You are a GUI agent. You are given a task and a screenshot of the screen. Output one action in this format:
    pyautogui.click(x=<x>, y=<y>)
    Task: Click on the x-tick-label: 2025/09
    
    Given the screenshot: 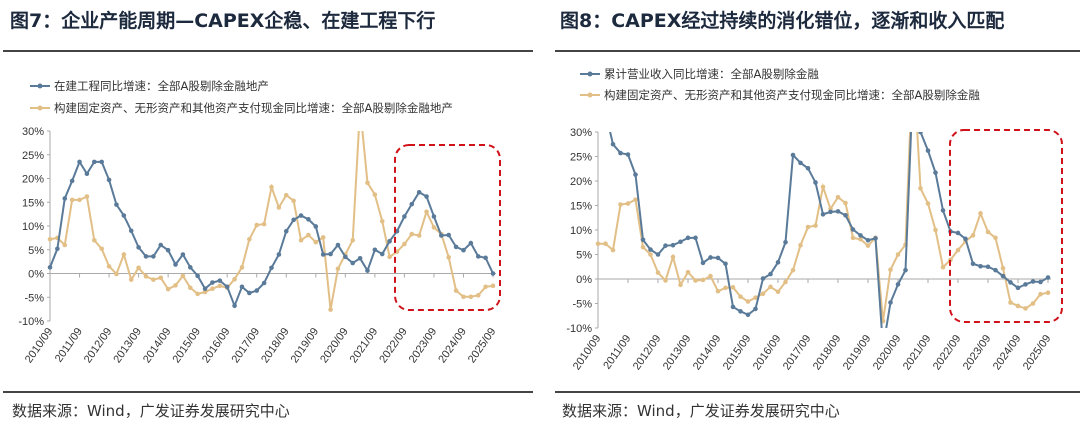 What is the action you would take?
    pyautogui.click(x=482, y=345)
    